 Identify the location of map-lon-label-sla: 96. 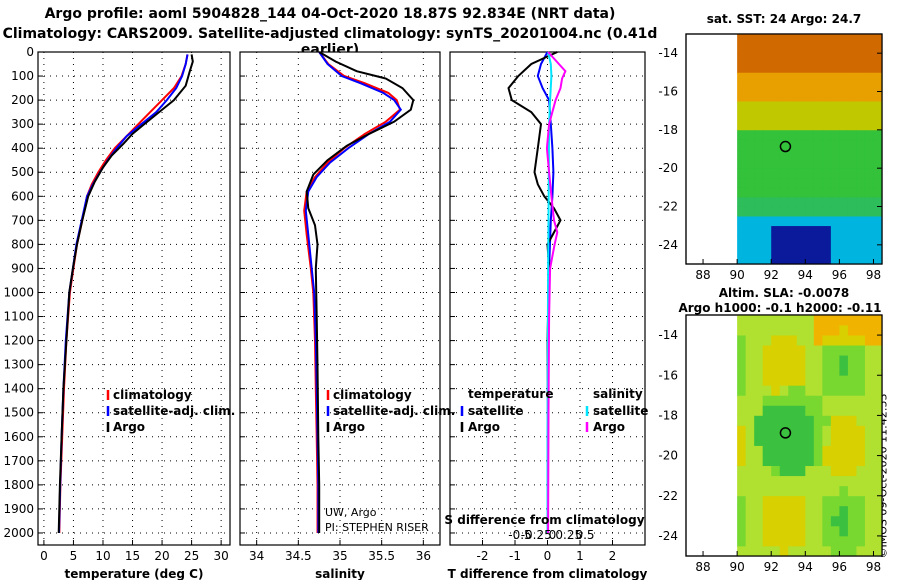
(839, 567).